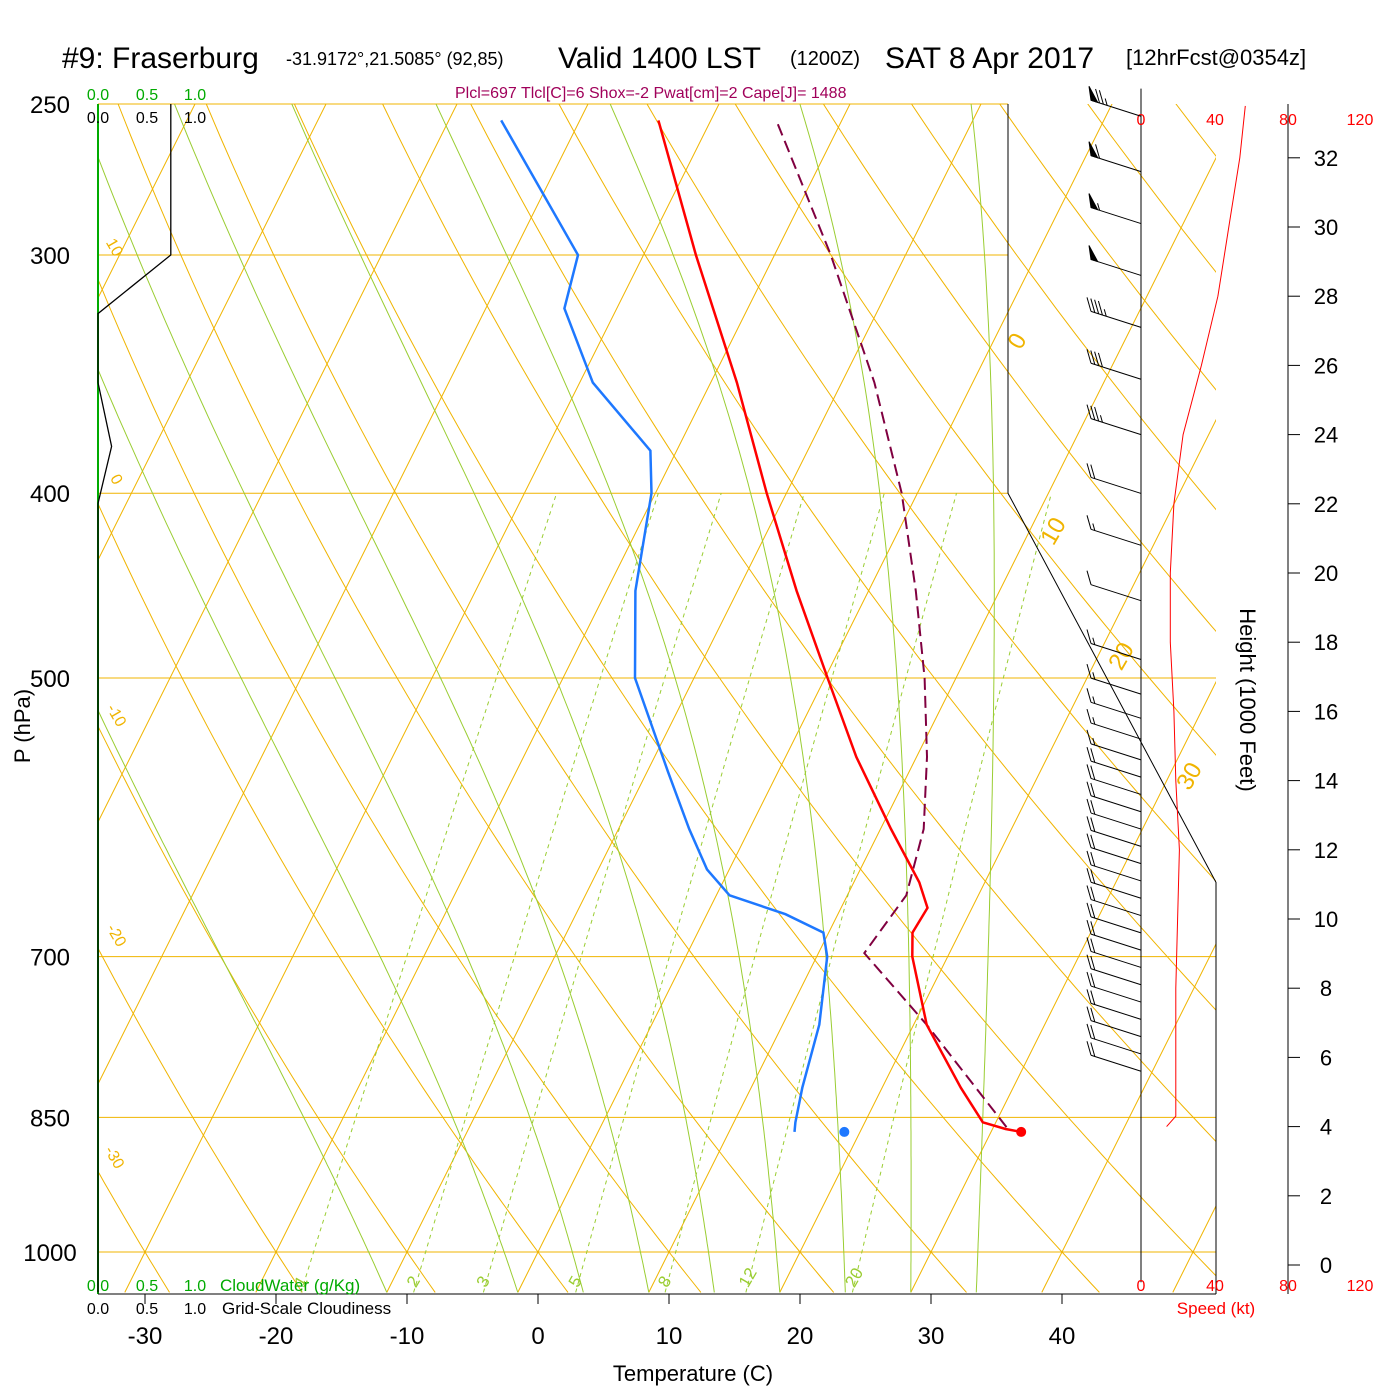 This screenshot has width=1400, height=1400. Describe the element at coordinates (989, 58) in the screenshot. I see `valid-date: SAT 8 Apr 2017` at that location.